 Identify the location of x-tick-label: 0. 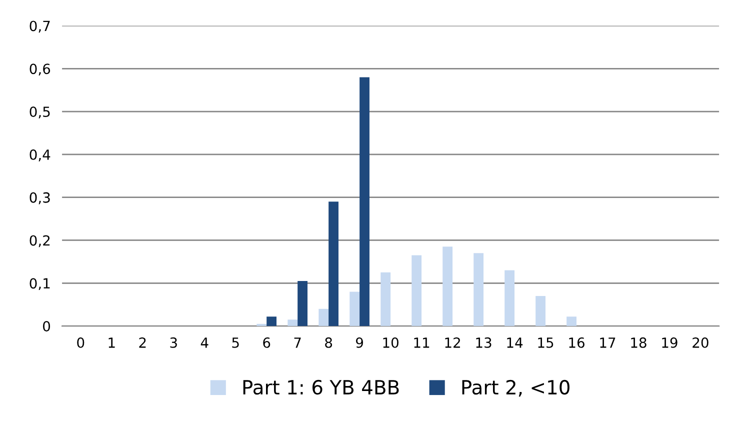
(80, 342).